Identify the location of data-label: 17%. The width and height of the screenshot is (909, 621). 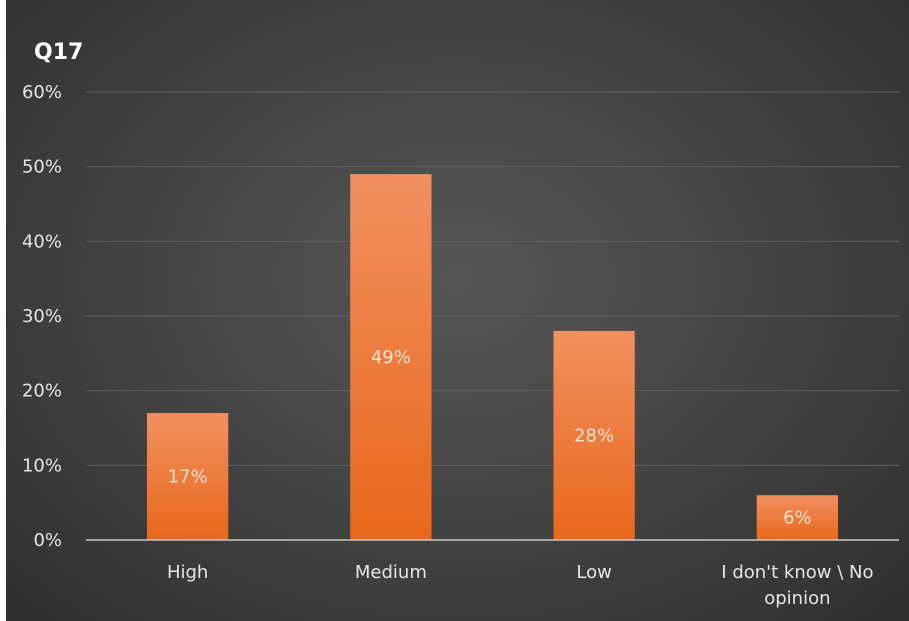
(188, 477).